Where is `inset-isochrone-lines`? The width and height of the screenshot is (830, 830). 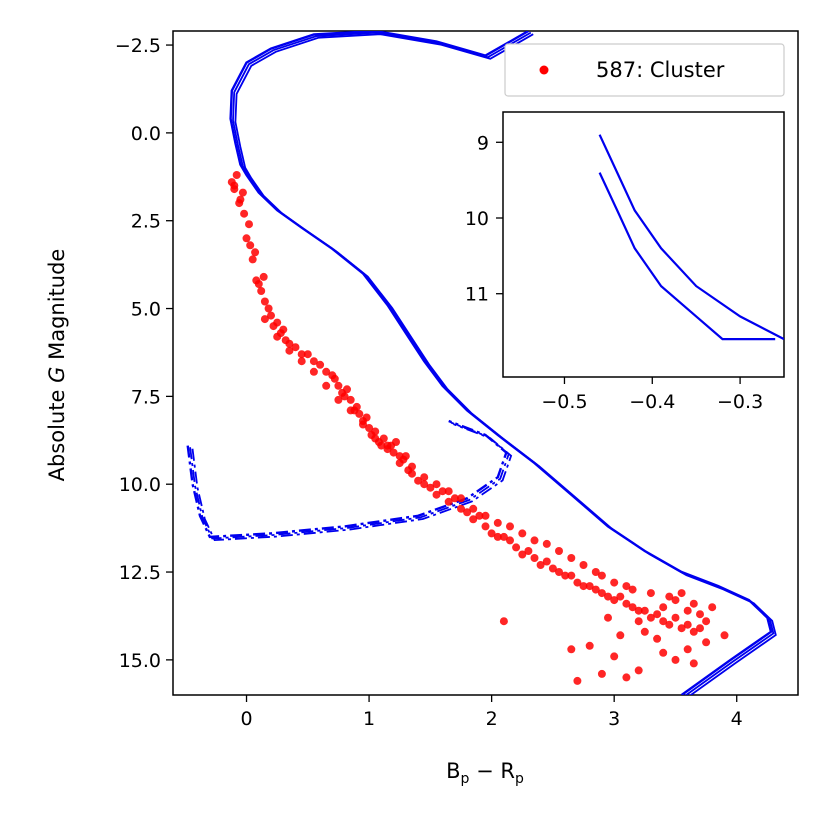 inset-isochrone-lines is located at coordinates (691, 237).